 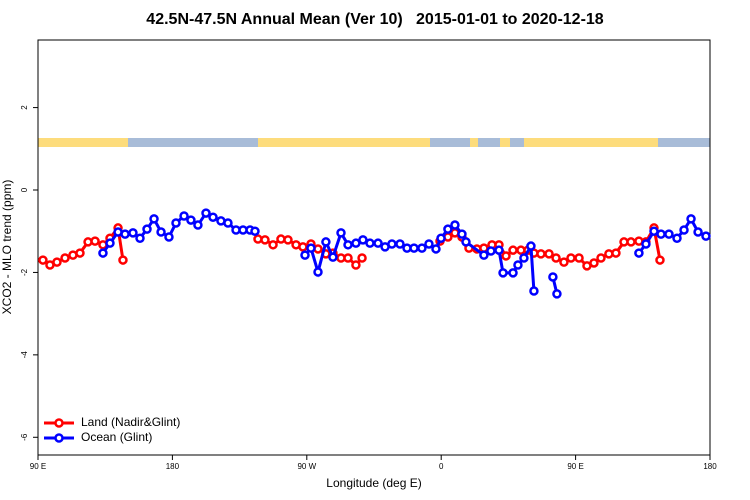 What do you see at coordinates (24, 107) in the screenshot?
I see `y-tick-label: 2` at bounding box center [24, 107].